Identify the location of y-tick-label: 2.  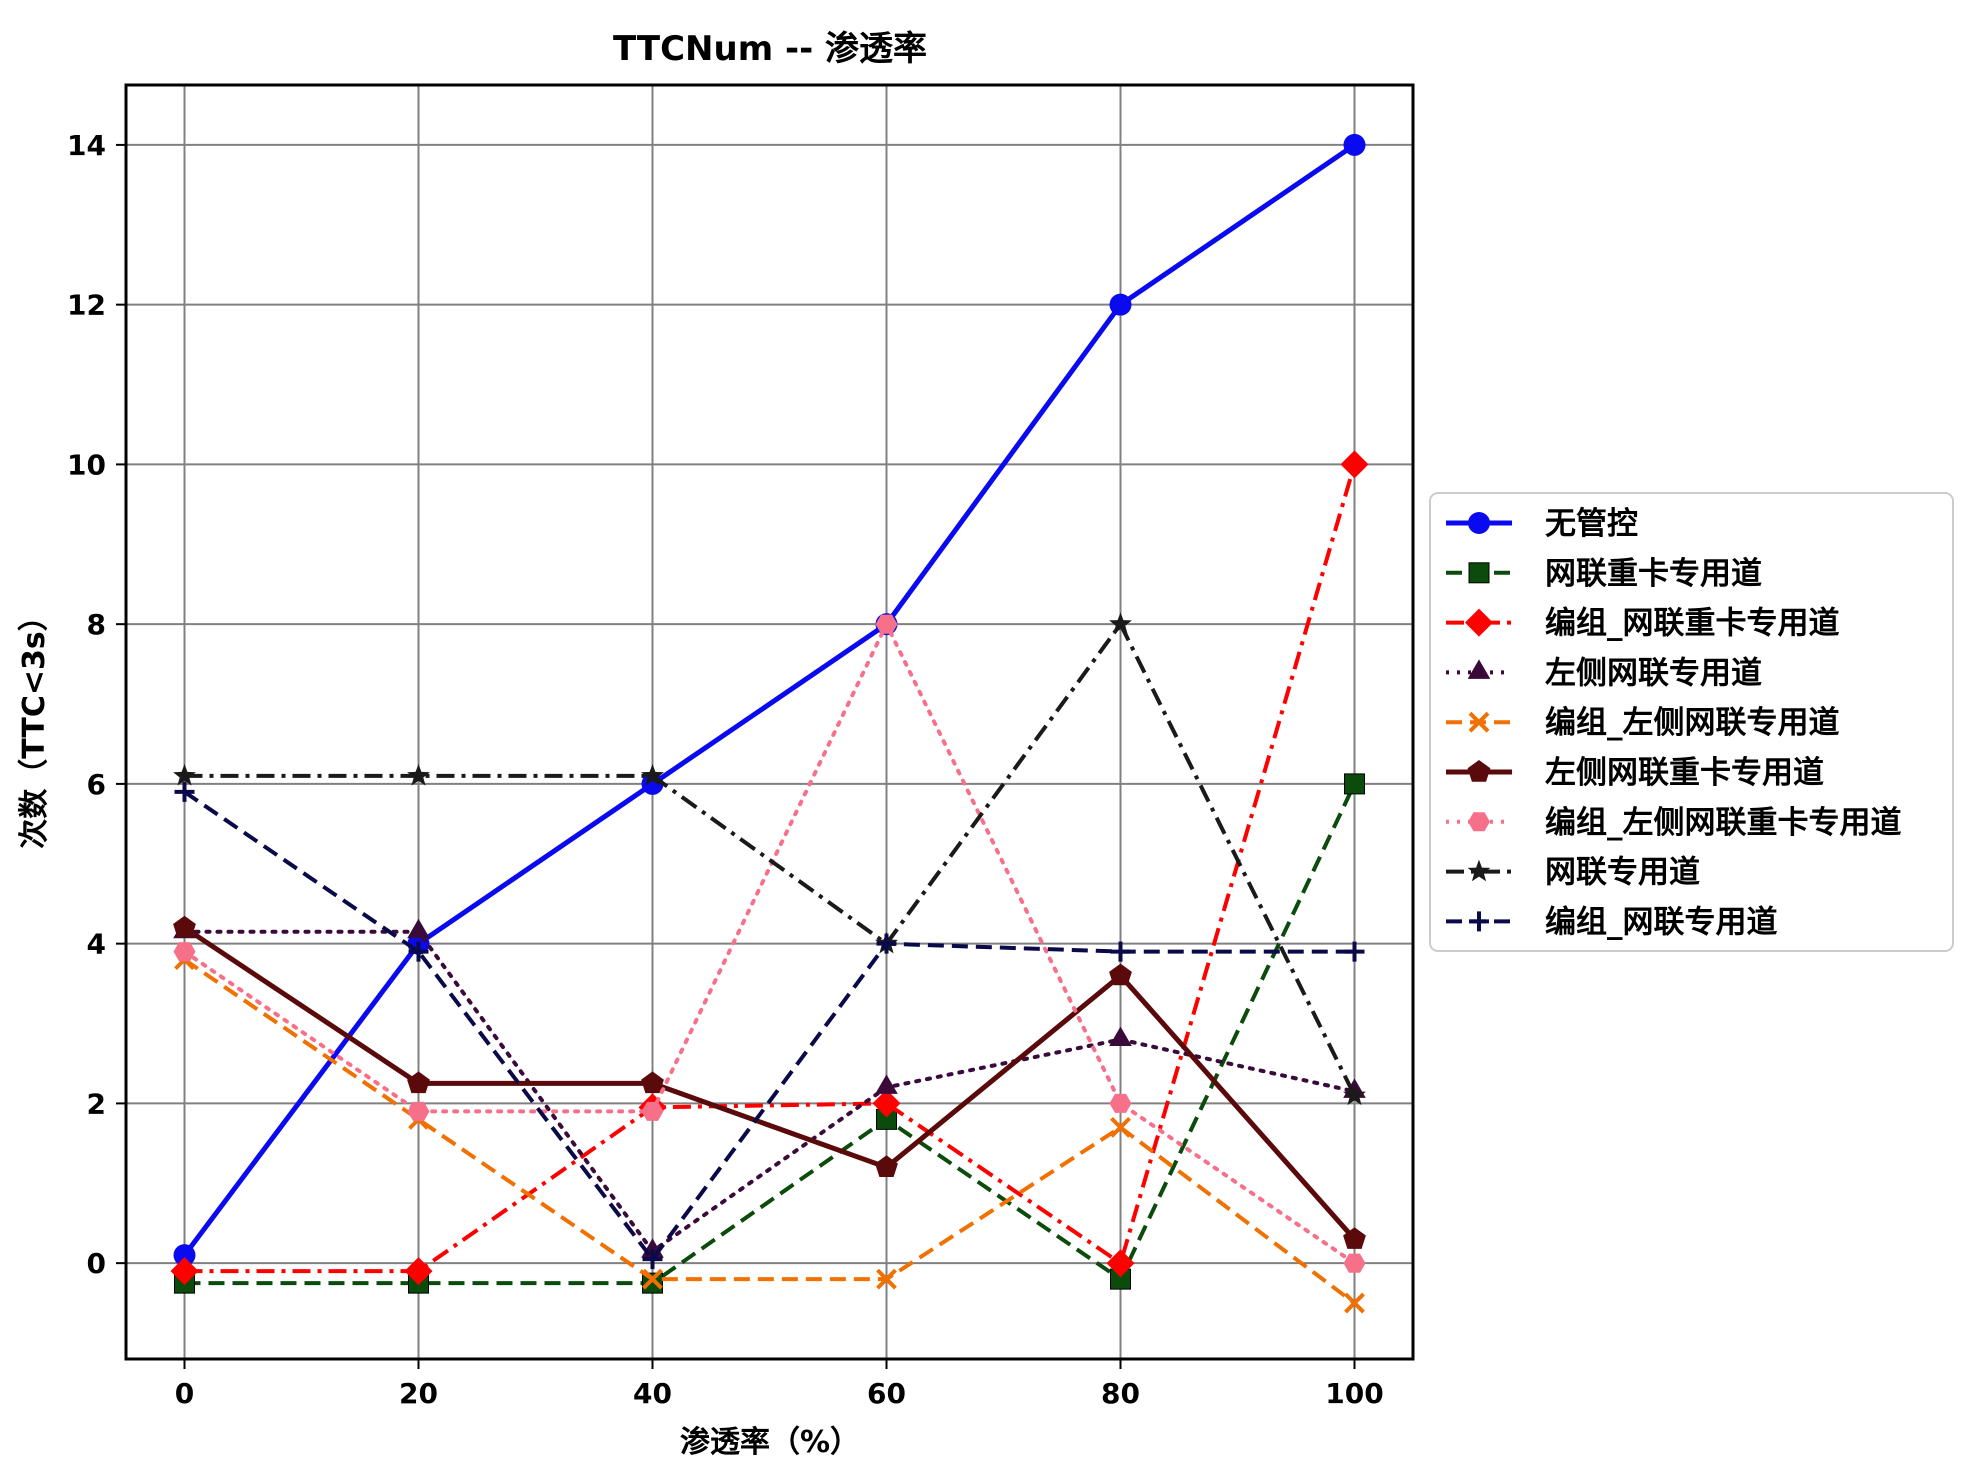
(96, 1103).